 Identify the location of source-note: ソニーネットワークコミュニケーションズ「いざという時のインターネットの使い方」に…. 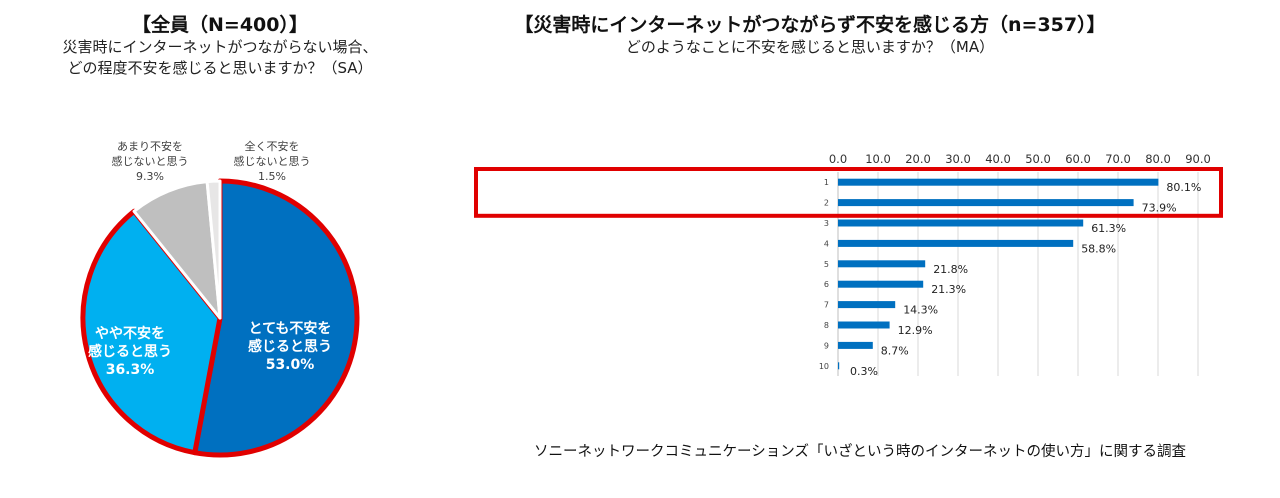
(860, 452).